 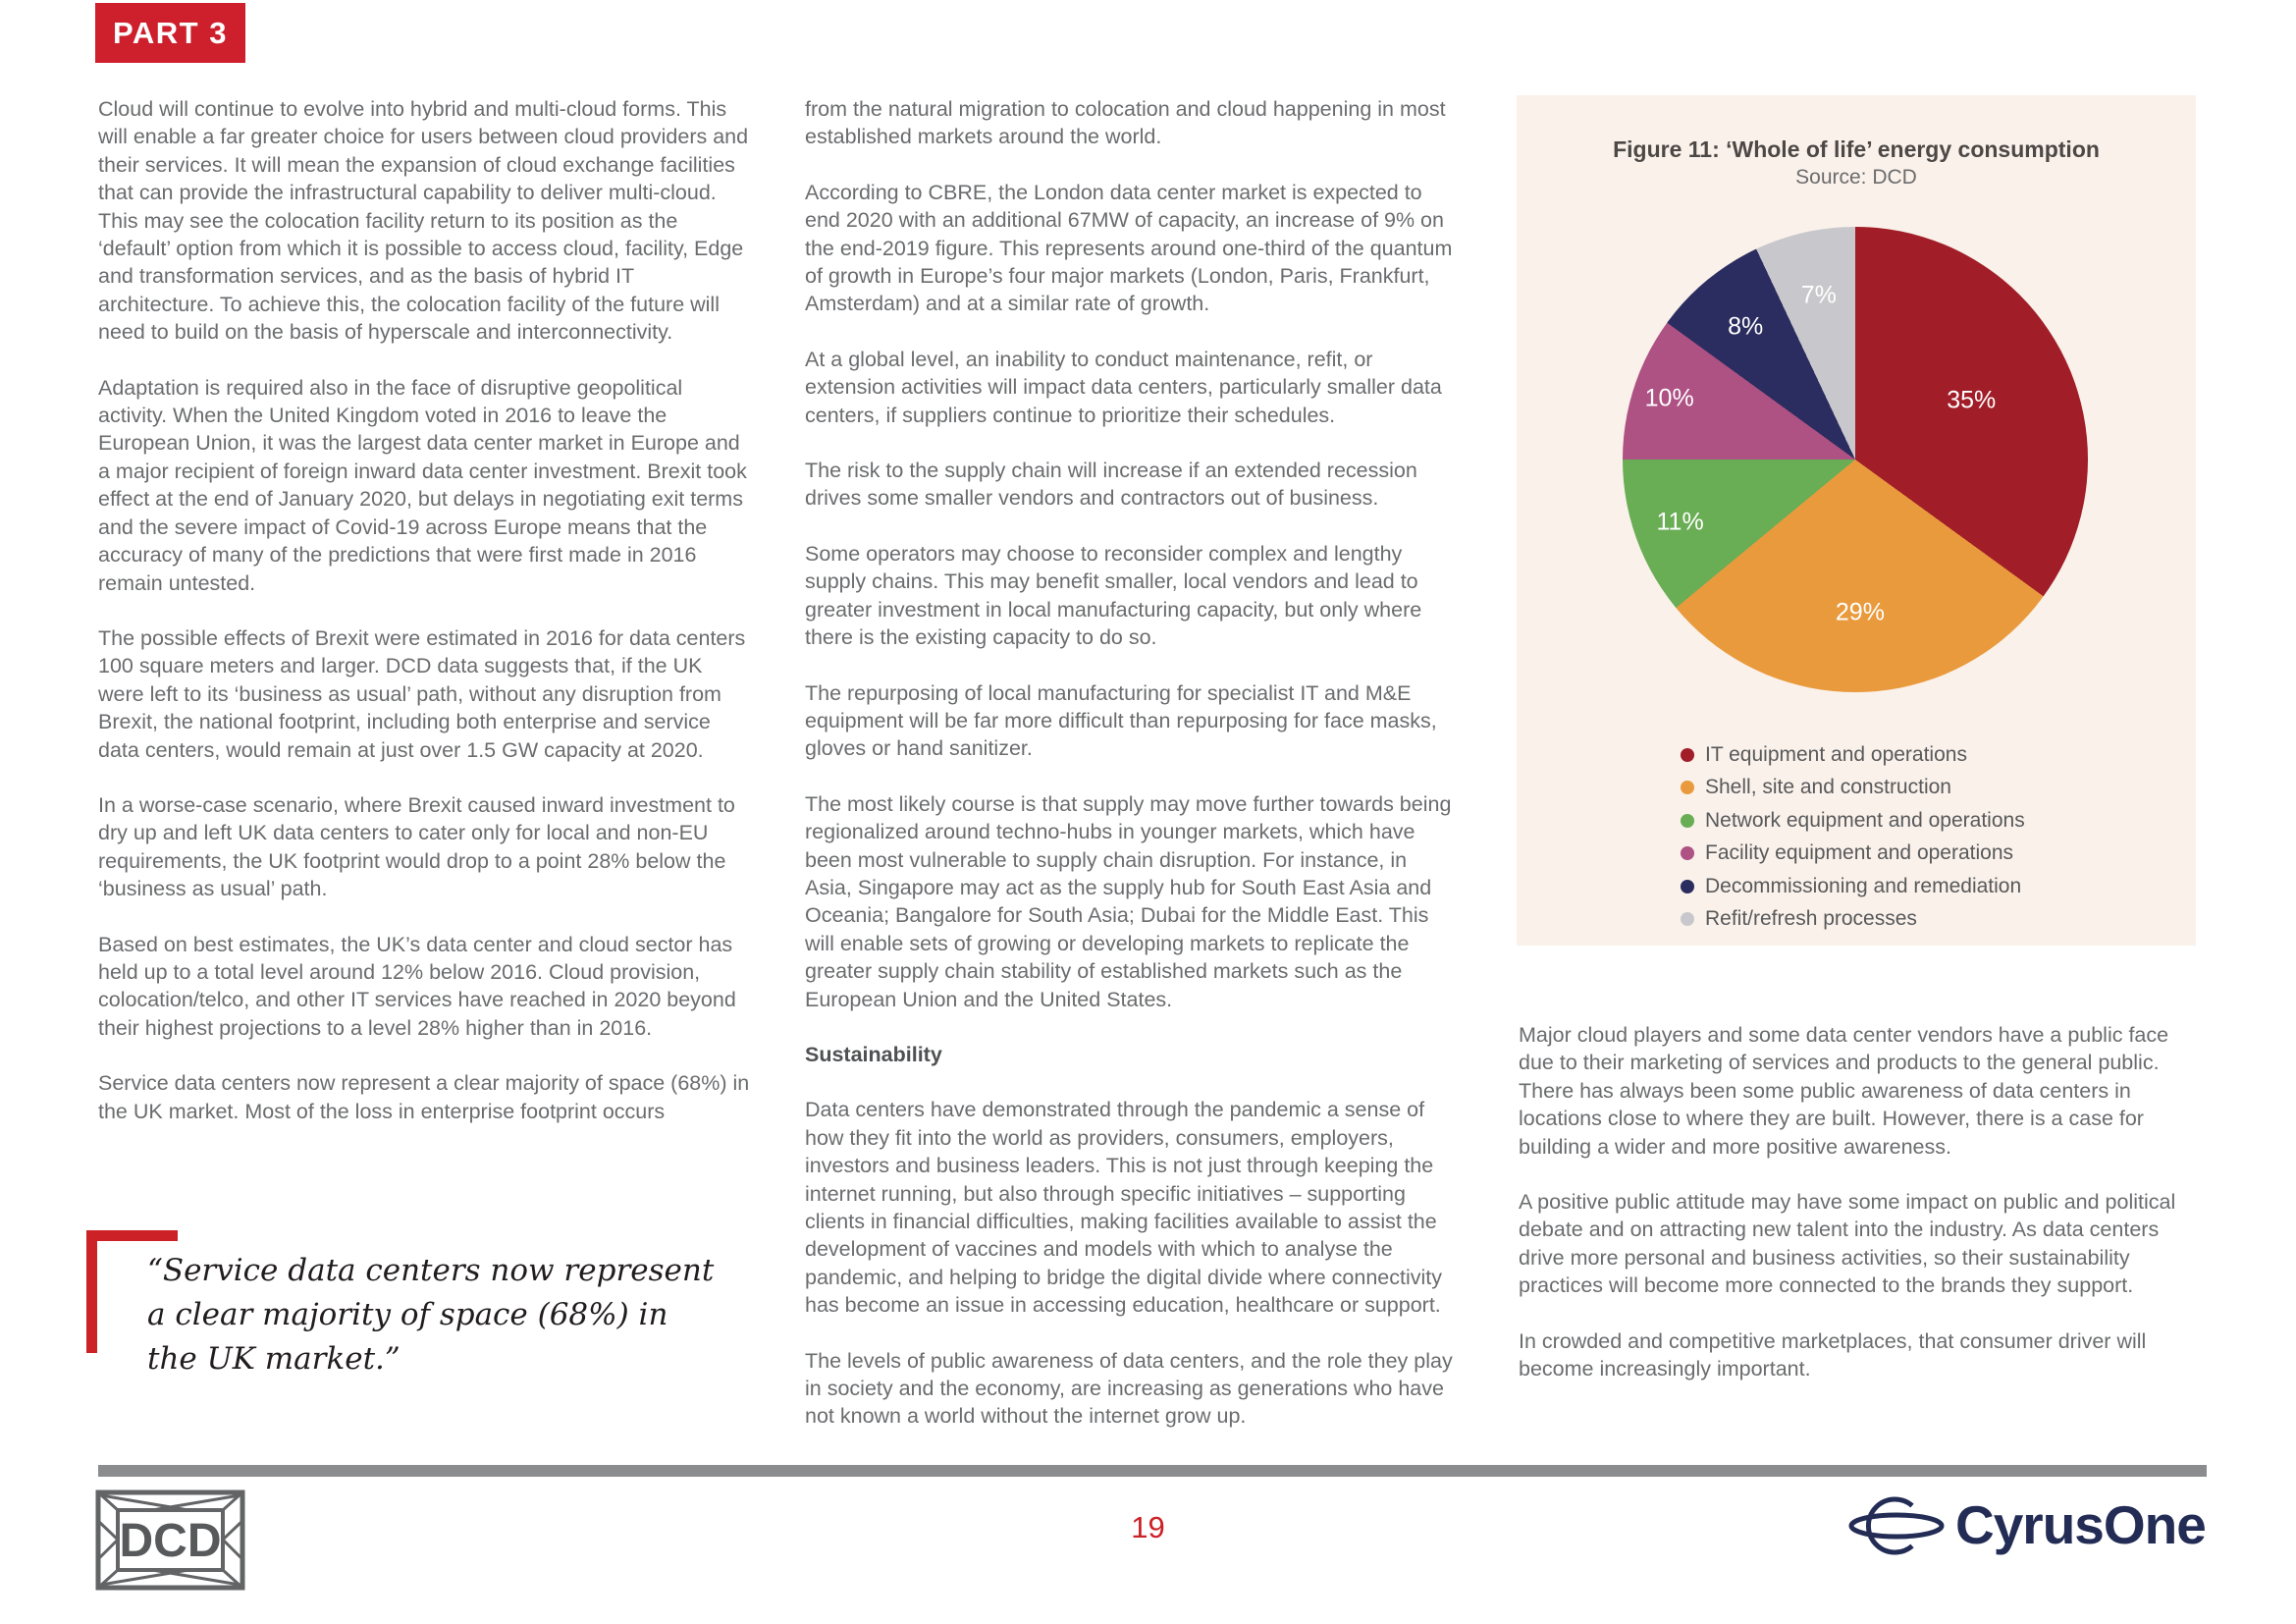 I want to click on legend-label: Facility equipment and operations, so click(x=1860, y=853).